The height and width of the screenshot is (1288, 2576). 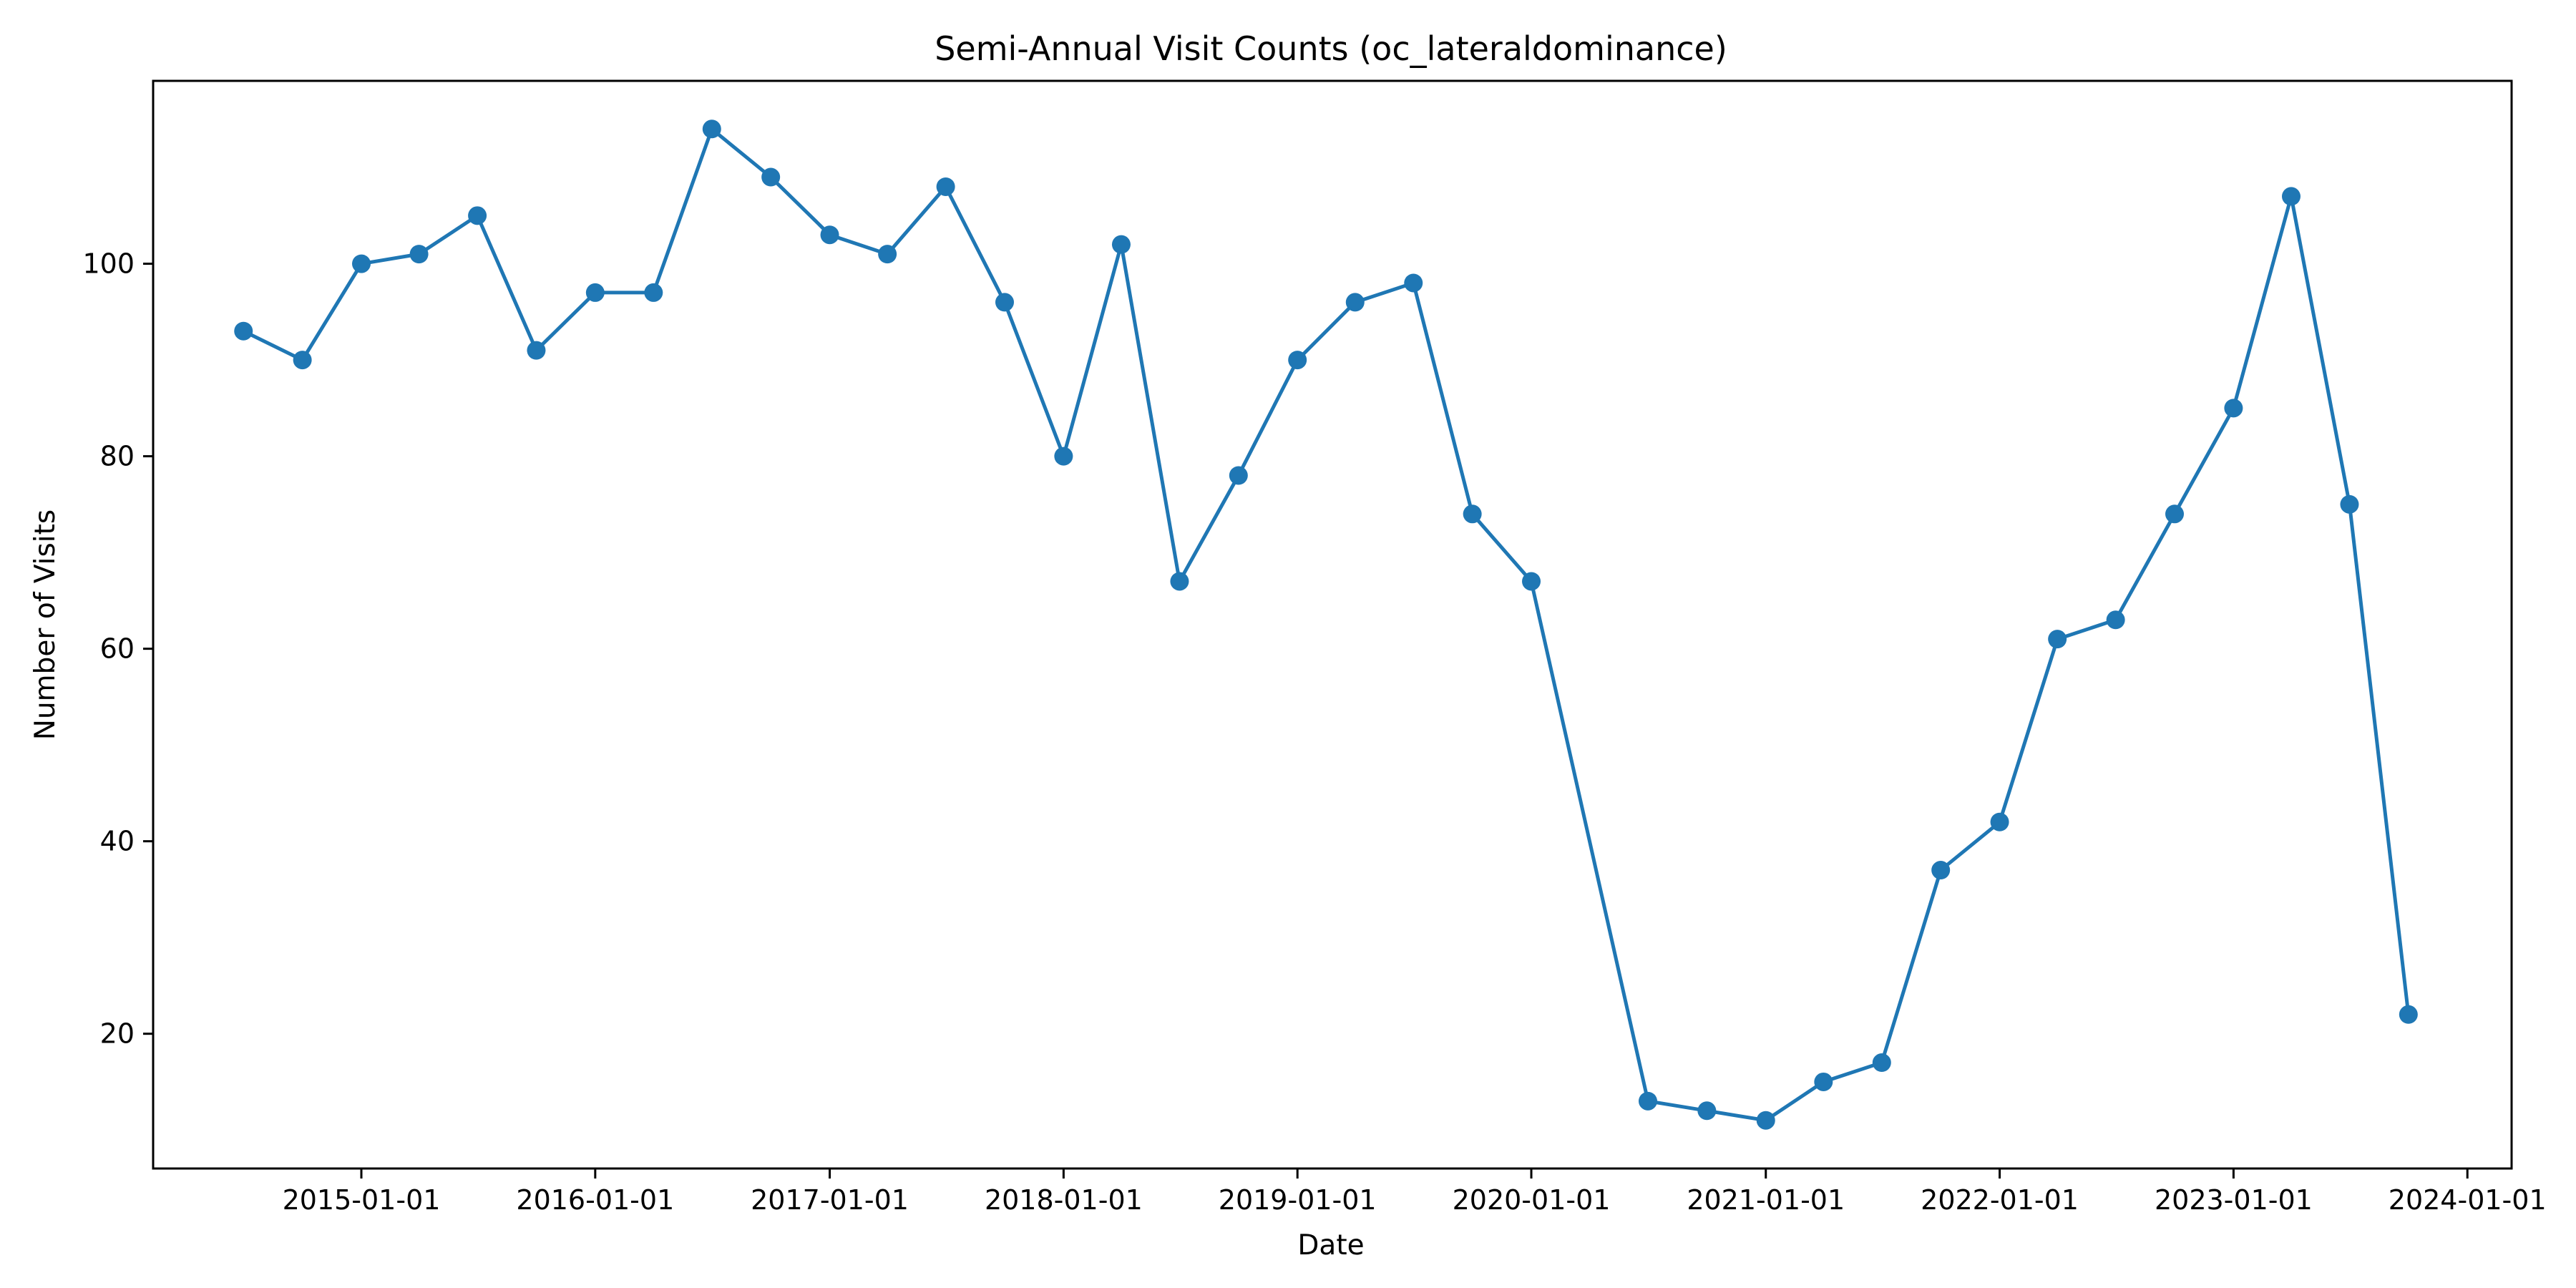 I want to click on x-tick-label: 2024-01-01, so click(x=2468, y=1200).